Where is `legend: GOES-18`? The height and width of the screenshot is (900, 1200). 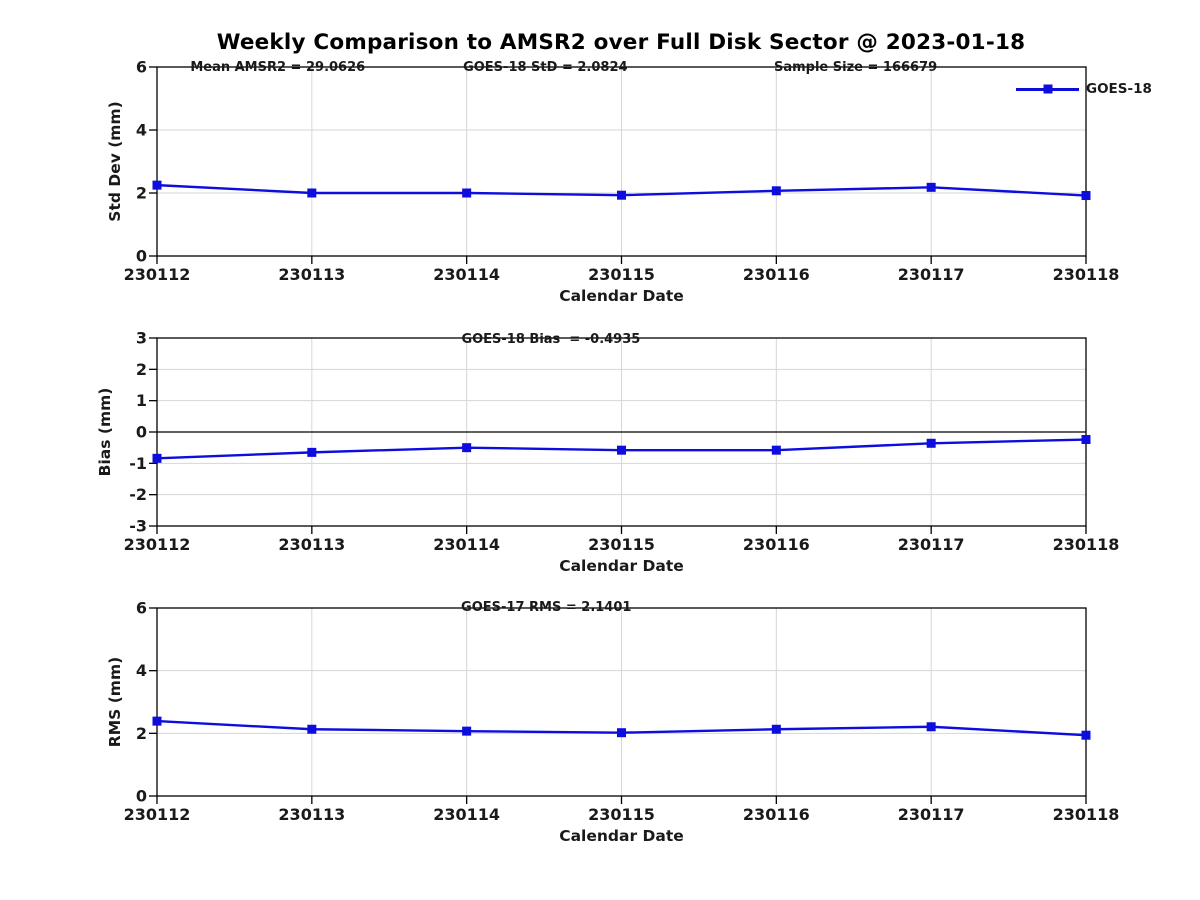 legend: GOES-18 is located at coordinates (1084, 89).